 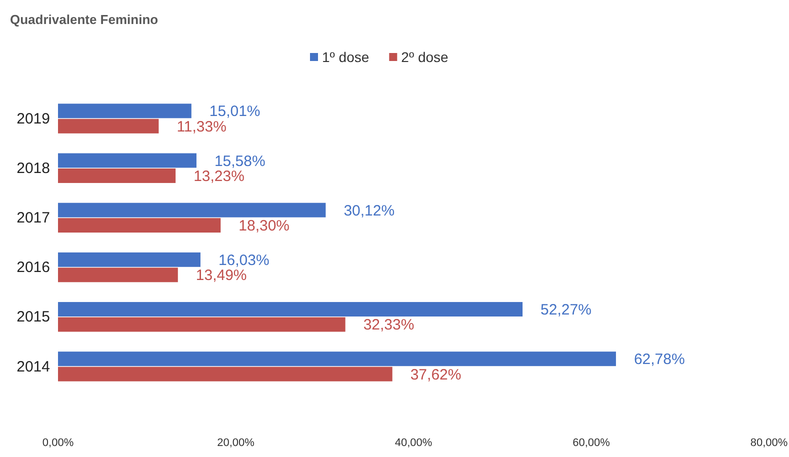 What do you see at coordinates (201, 127) in the screenshot?
I see `data-label: 11,33%` at bounding box center [201, 127].